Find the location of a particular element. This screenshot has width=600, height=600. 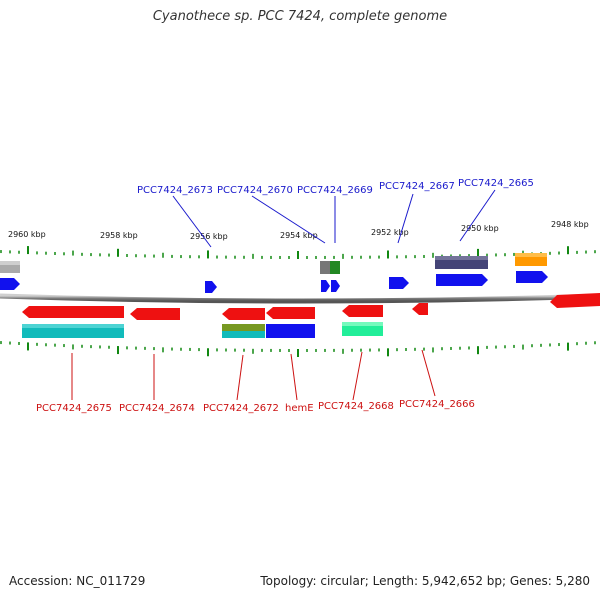

kbp-label: 2958 kbp is located at coordinates (119, 235).